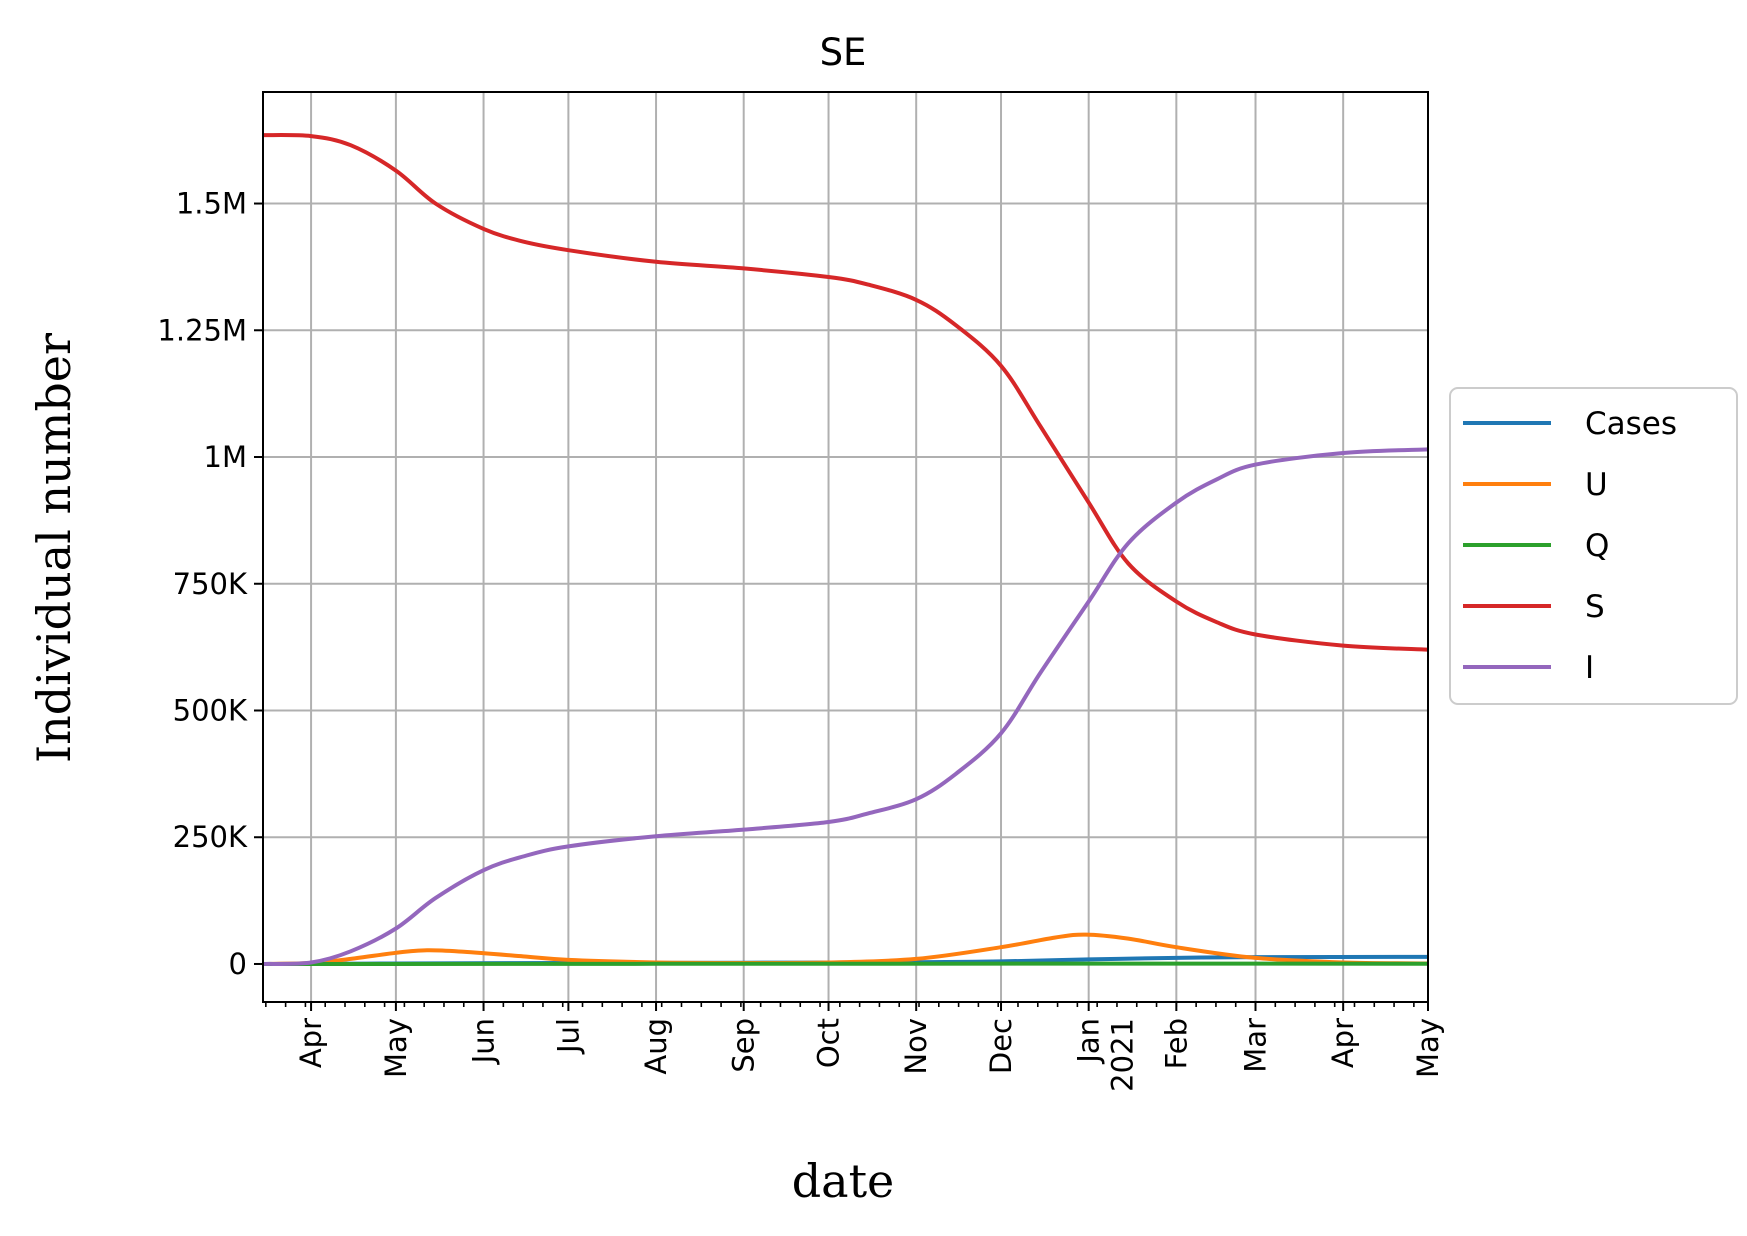  I want to click on y-tick-label: 750K, so click(210, 584).